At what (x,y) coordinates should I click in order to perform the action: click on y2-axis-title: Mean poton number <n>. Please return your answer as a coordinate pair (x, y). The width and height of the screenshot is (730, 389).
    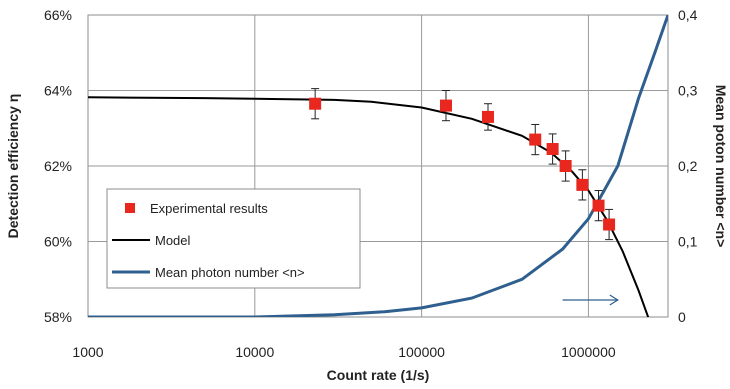
    Looking at the image, I should click on (721, 166).